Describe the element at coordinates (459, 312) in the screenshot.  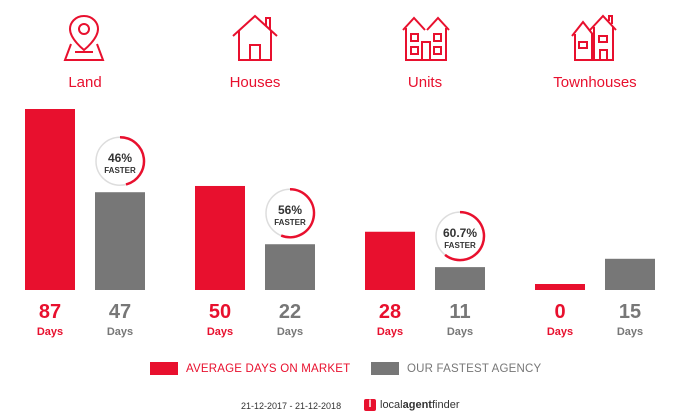
I see `value-fastest-units: 11` at that location.